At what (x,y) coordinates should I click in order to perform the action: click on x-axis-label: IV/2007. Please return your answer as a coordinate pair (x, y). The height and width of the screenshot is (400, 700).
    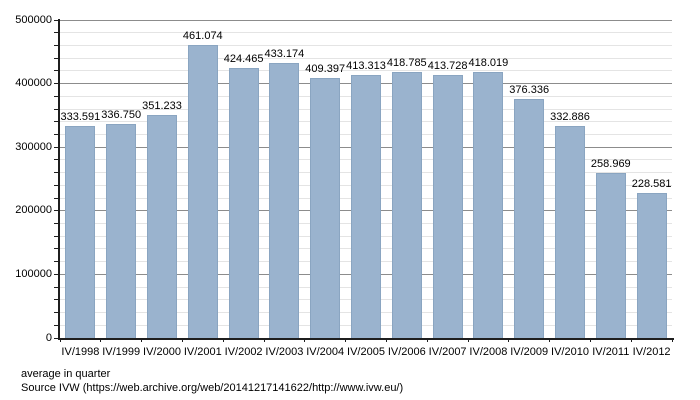
    Looking at the image, I should click on (447, 352).